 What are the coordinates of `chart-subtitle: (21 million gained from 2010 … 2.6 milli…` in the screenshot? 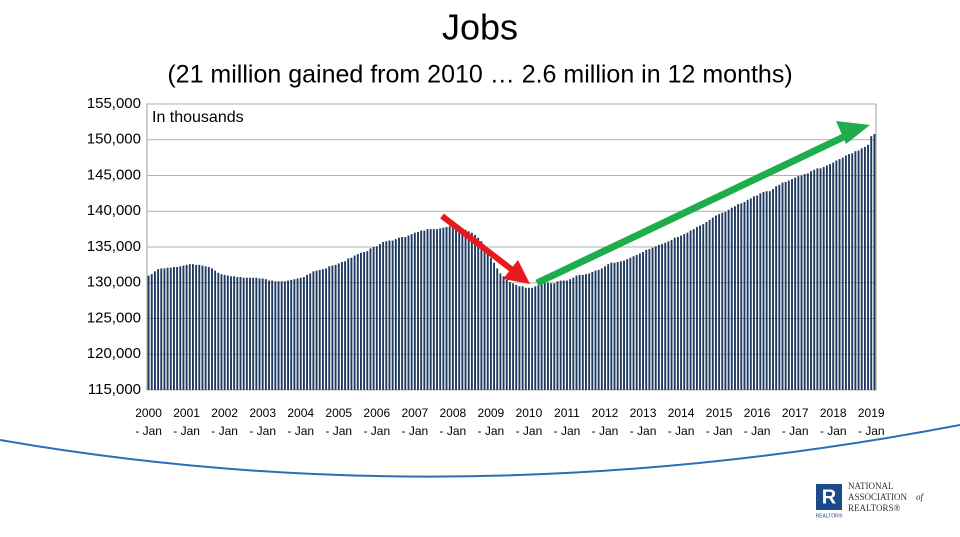 It's located at (479, 75).